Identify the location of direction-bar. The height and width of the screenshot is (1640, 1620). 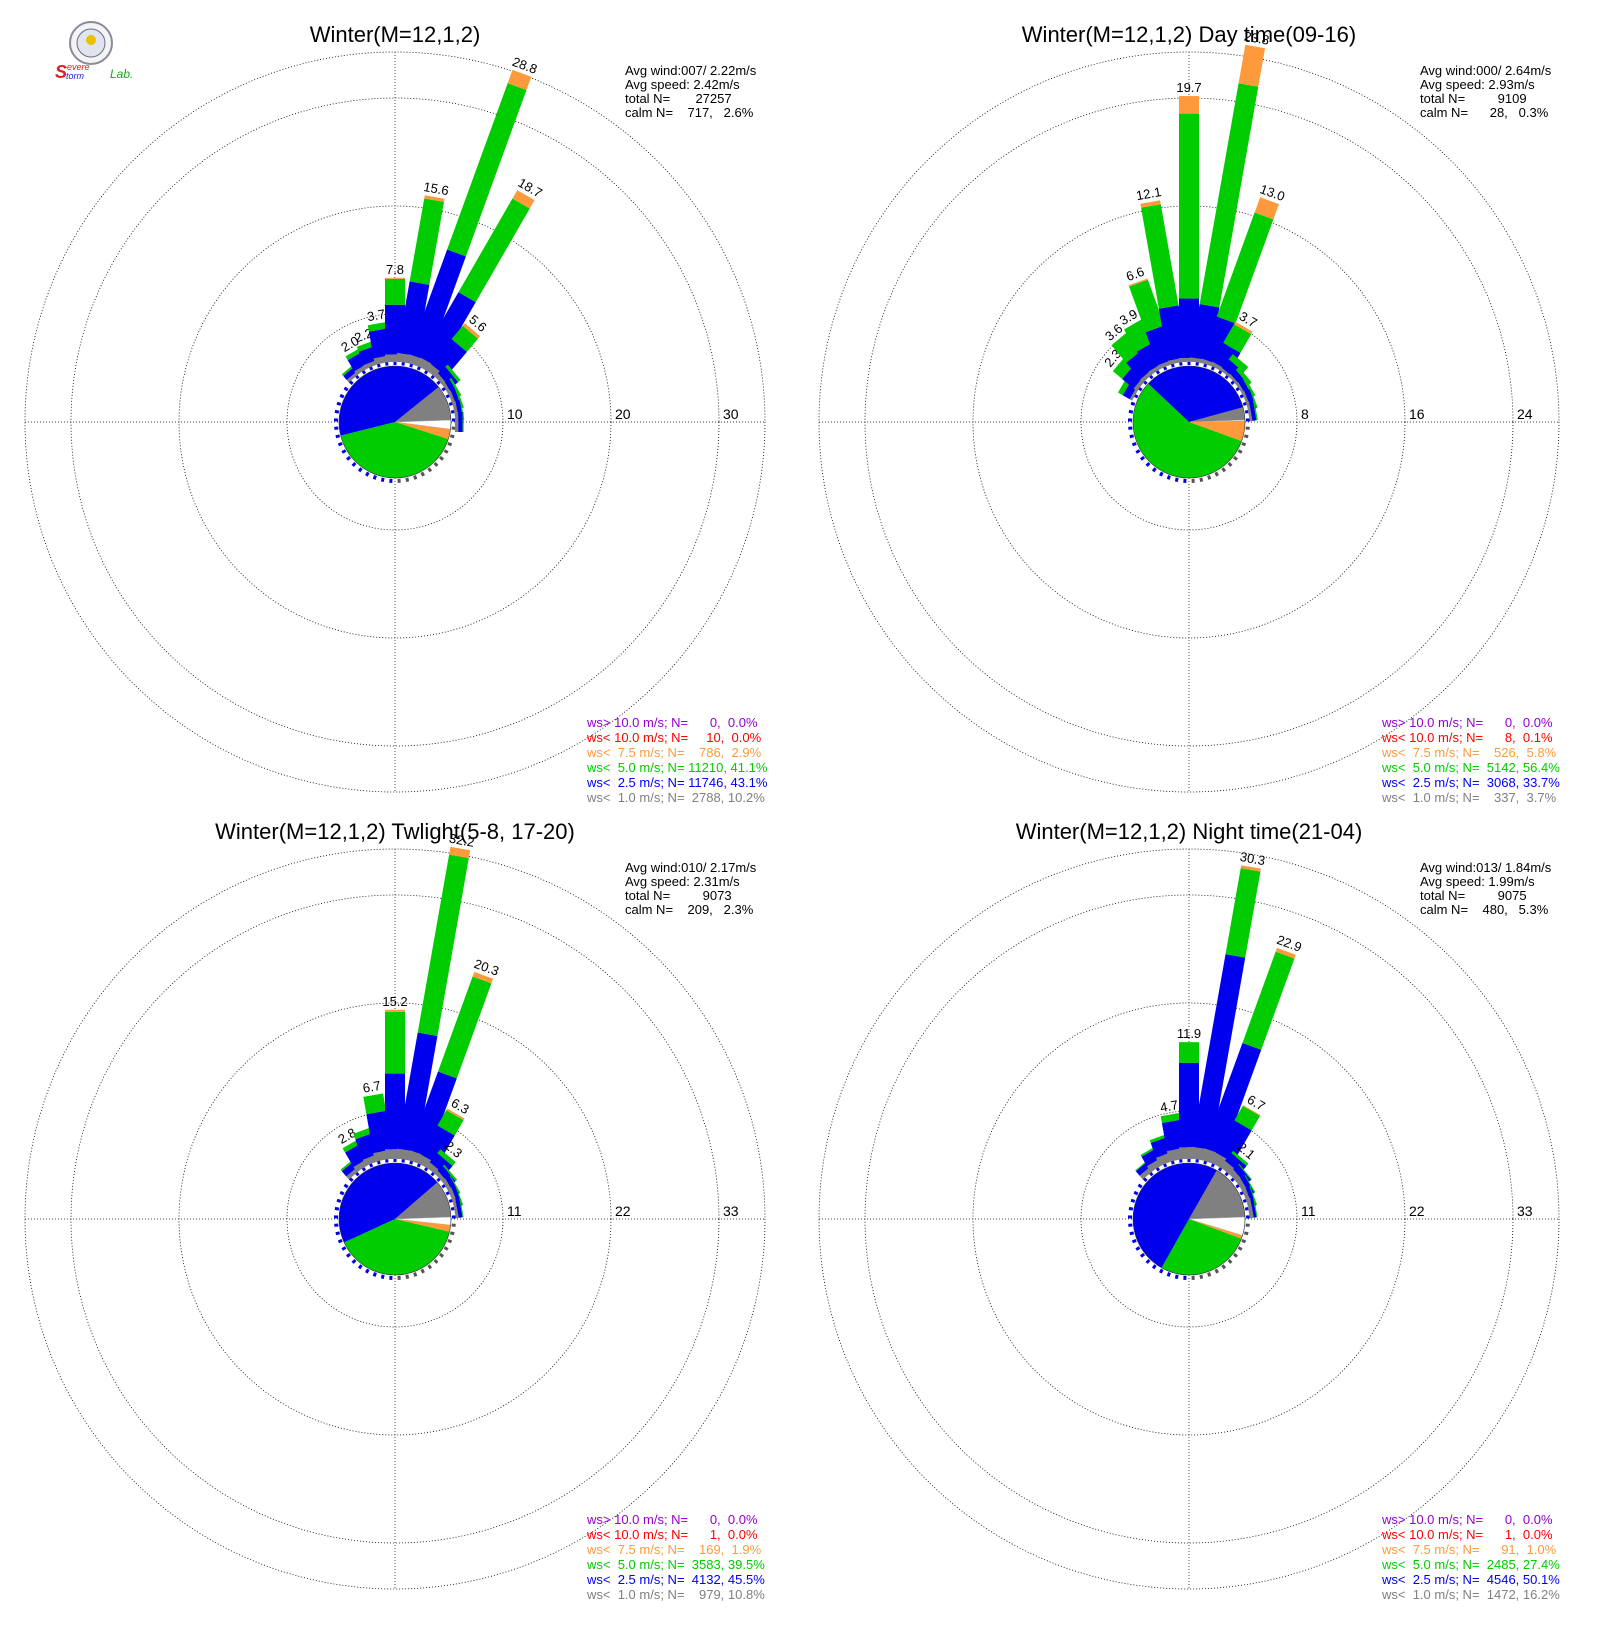
(1252, 1208).